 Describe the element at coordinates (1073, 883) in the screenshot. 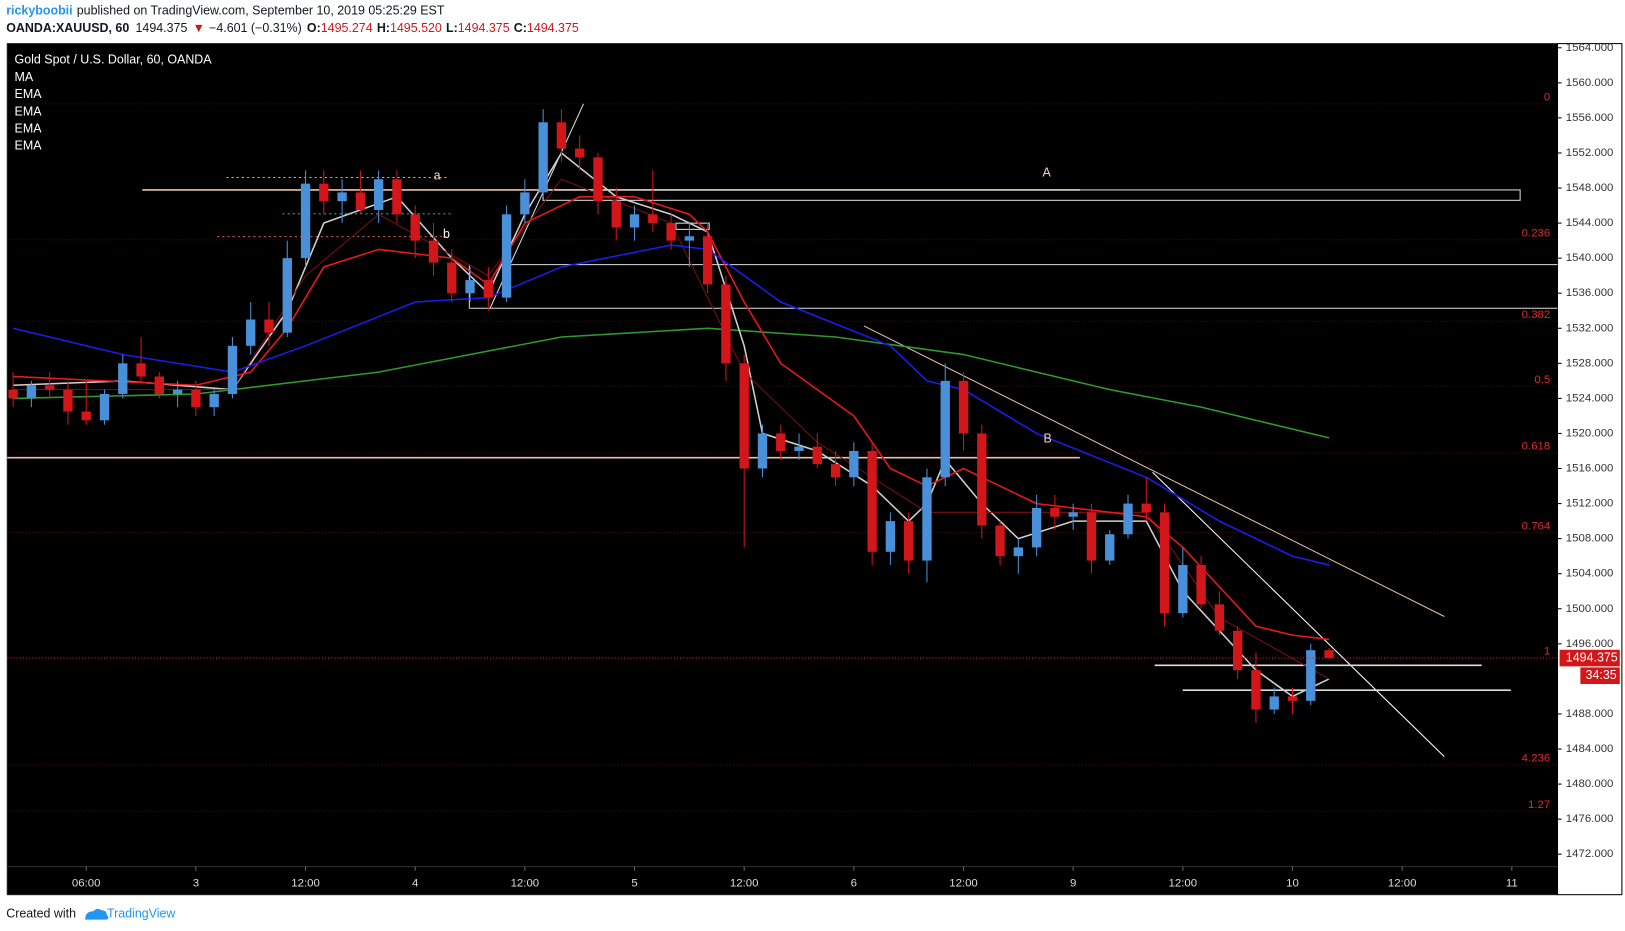

I see `x-tick-label: 9` at that location.